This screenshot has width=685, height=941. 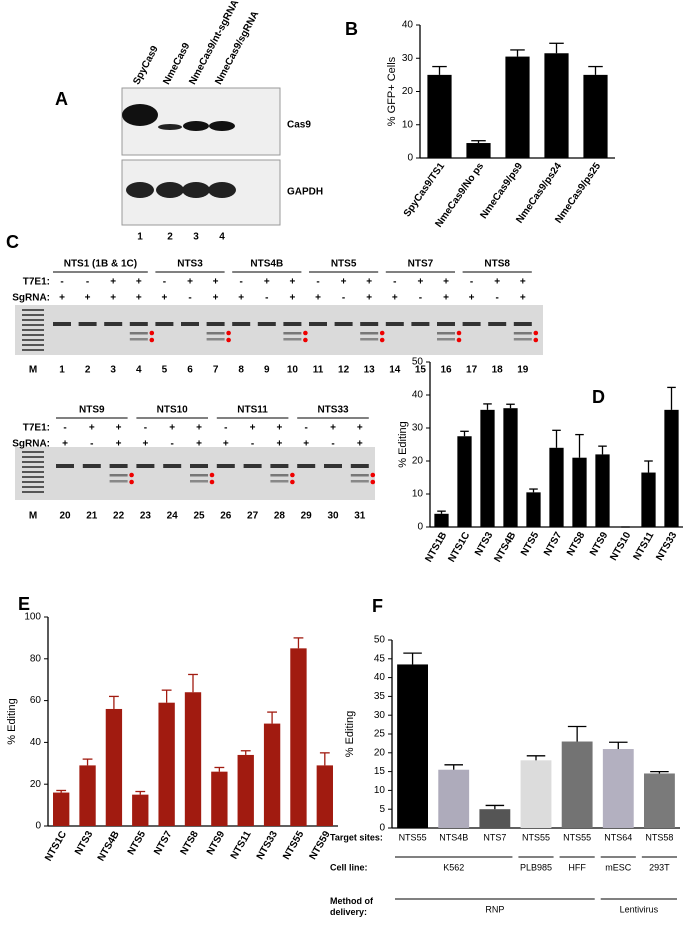 What do you see at coordinates (484, 544) in the screenshot?
I see `x-tick-label: NTS3` at bounding box center [484, 544].